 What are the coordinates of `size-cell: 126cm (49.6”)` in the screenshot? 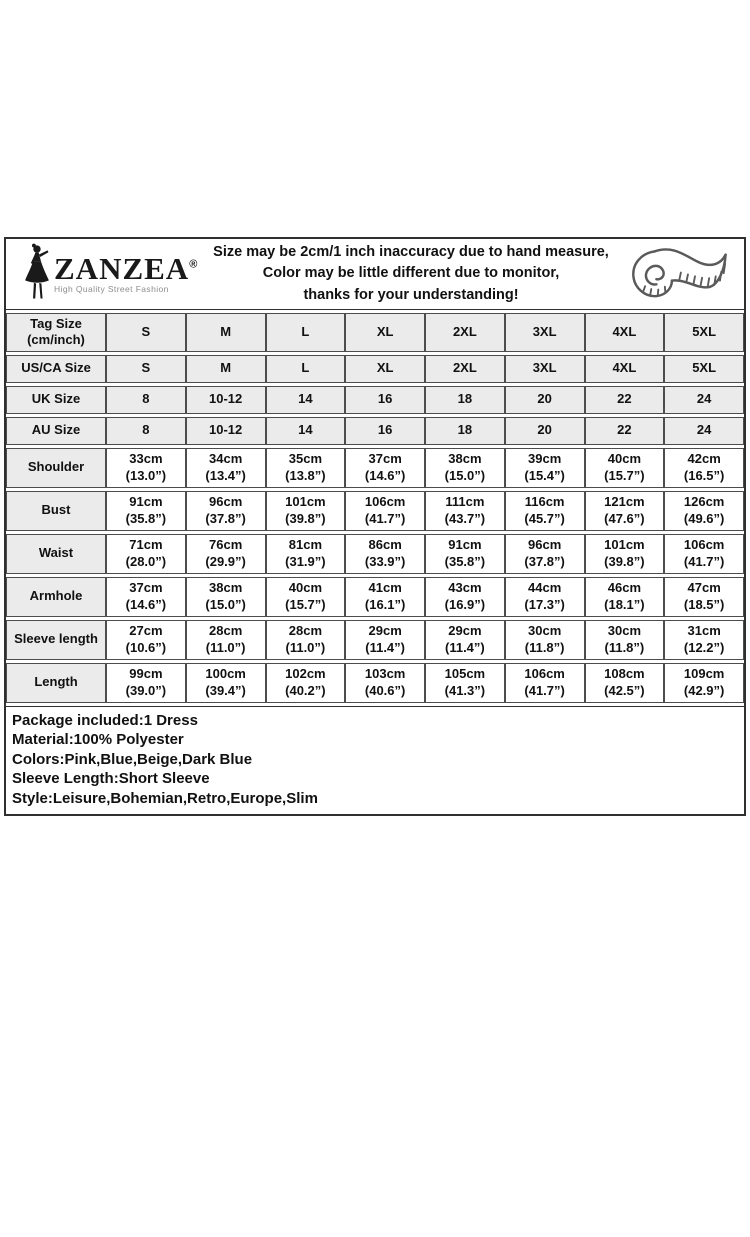 It's located at (704, 510).